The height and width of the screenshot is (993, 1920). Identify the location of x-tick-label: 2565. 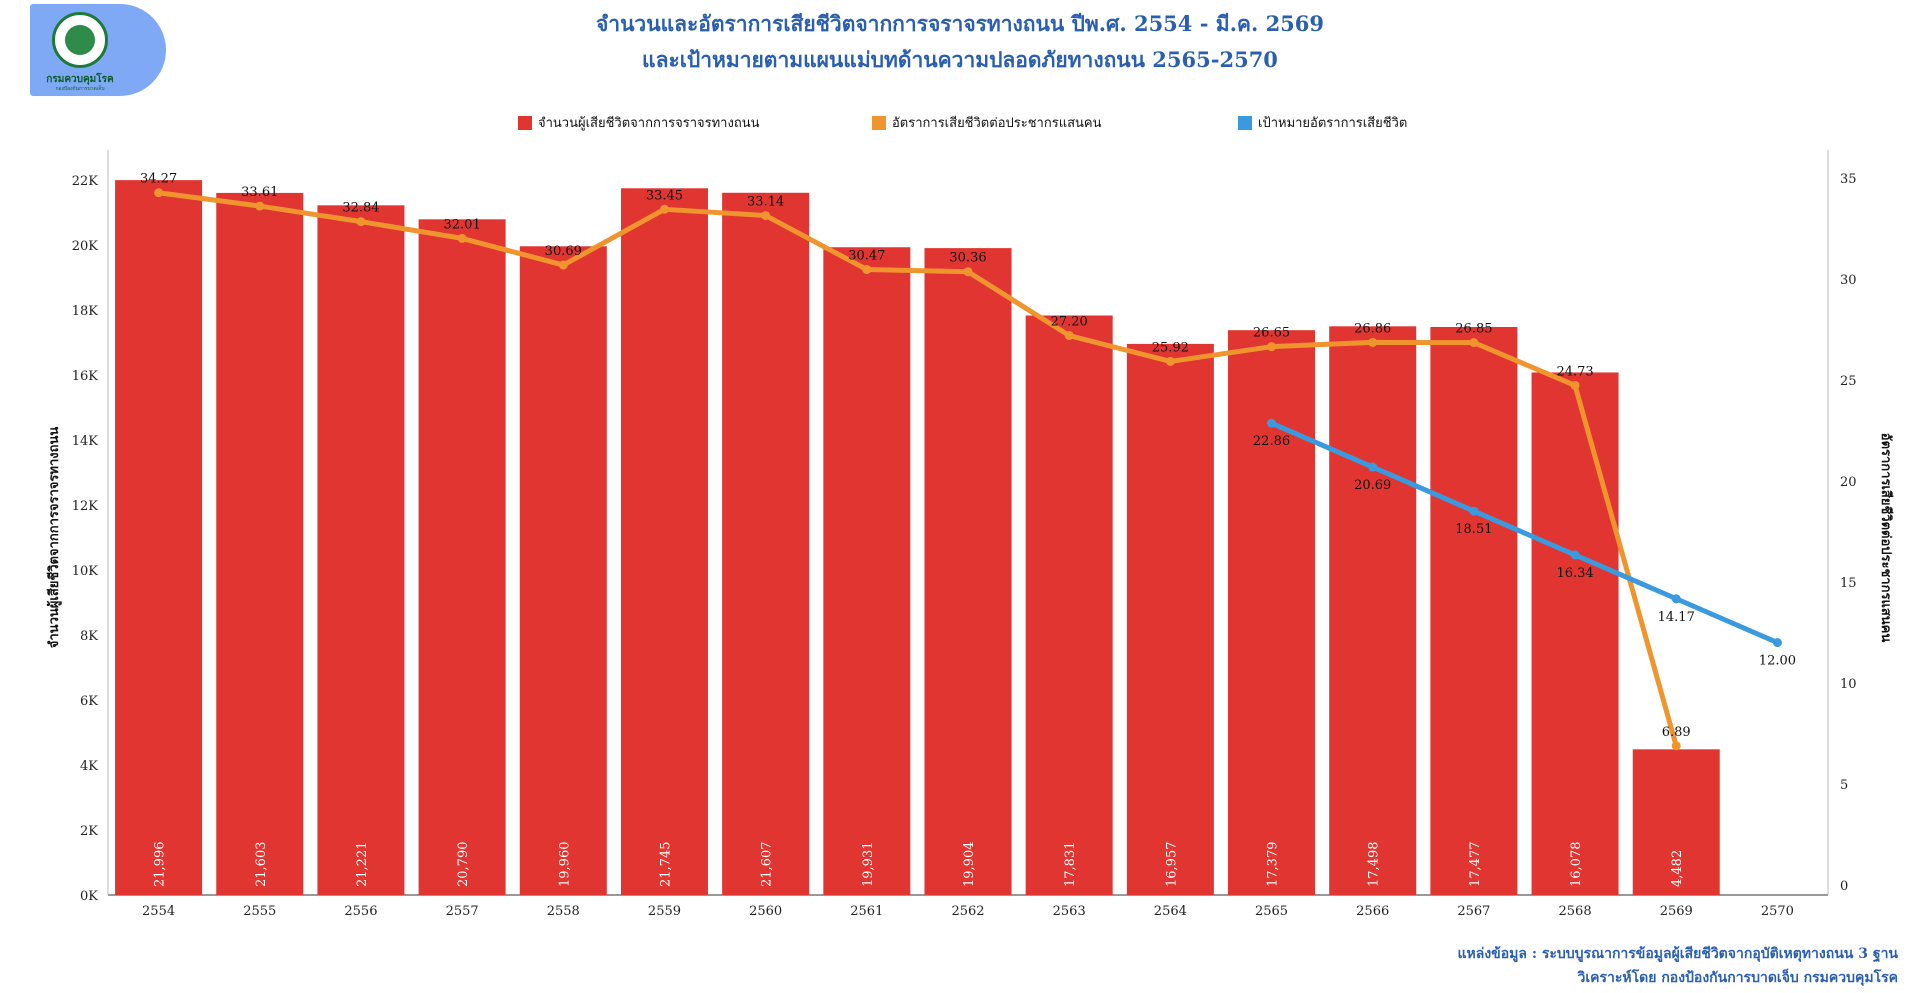
(1271, 911).